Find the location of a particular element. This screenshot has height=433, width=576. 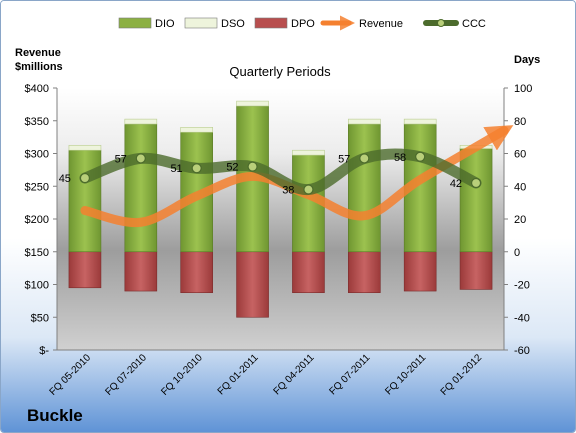

legend-swatch-dio is located at coordinates (135, 23).